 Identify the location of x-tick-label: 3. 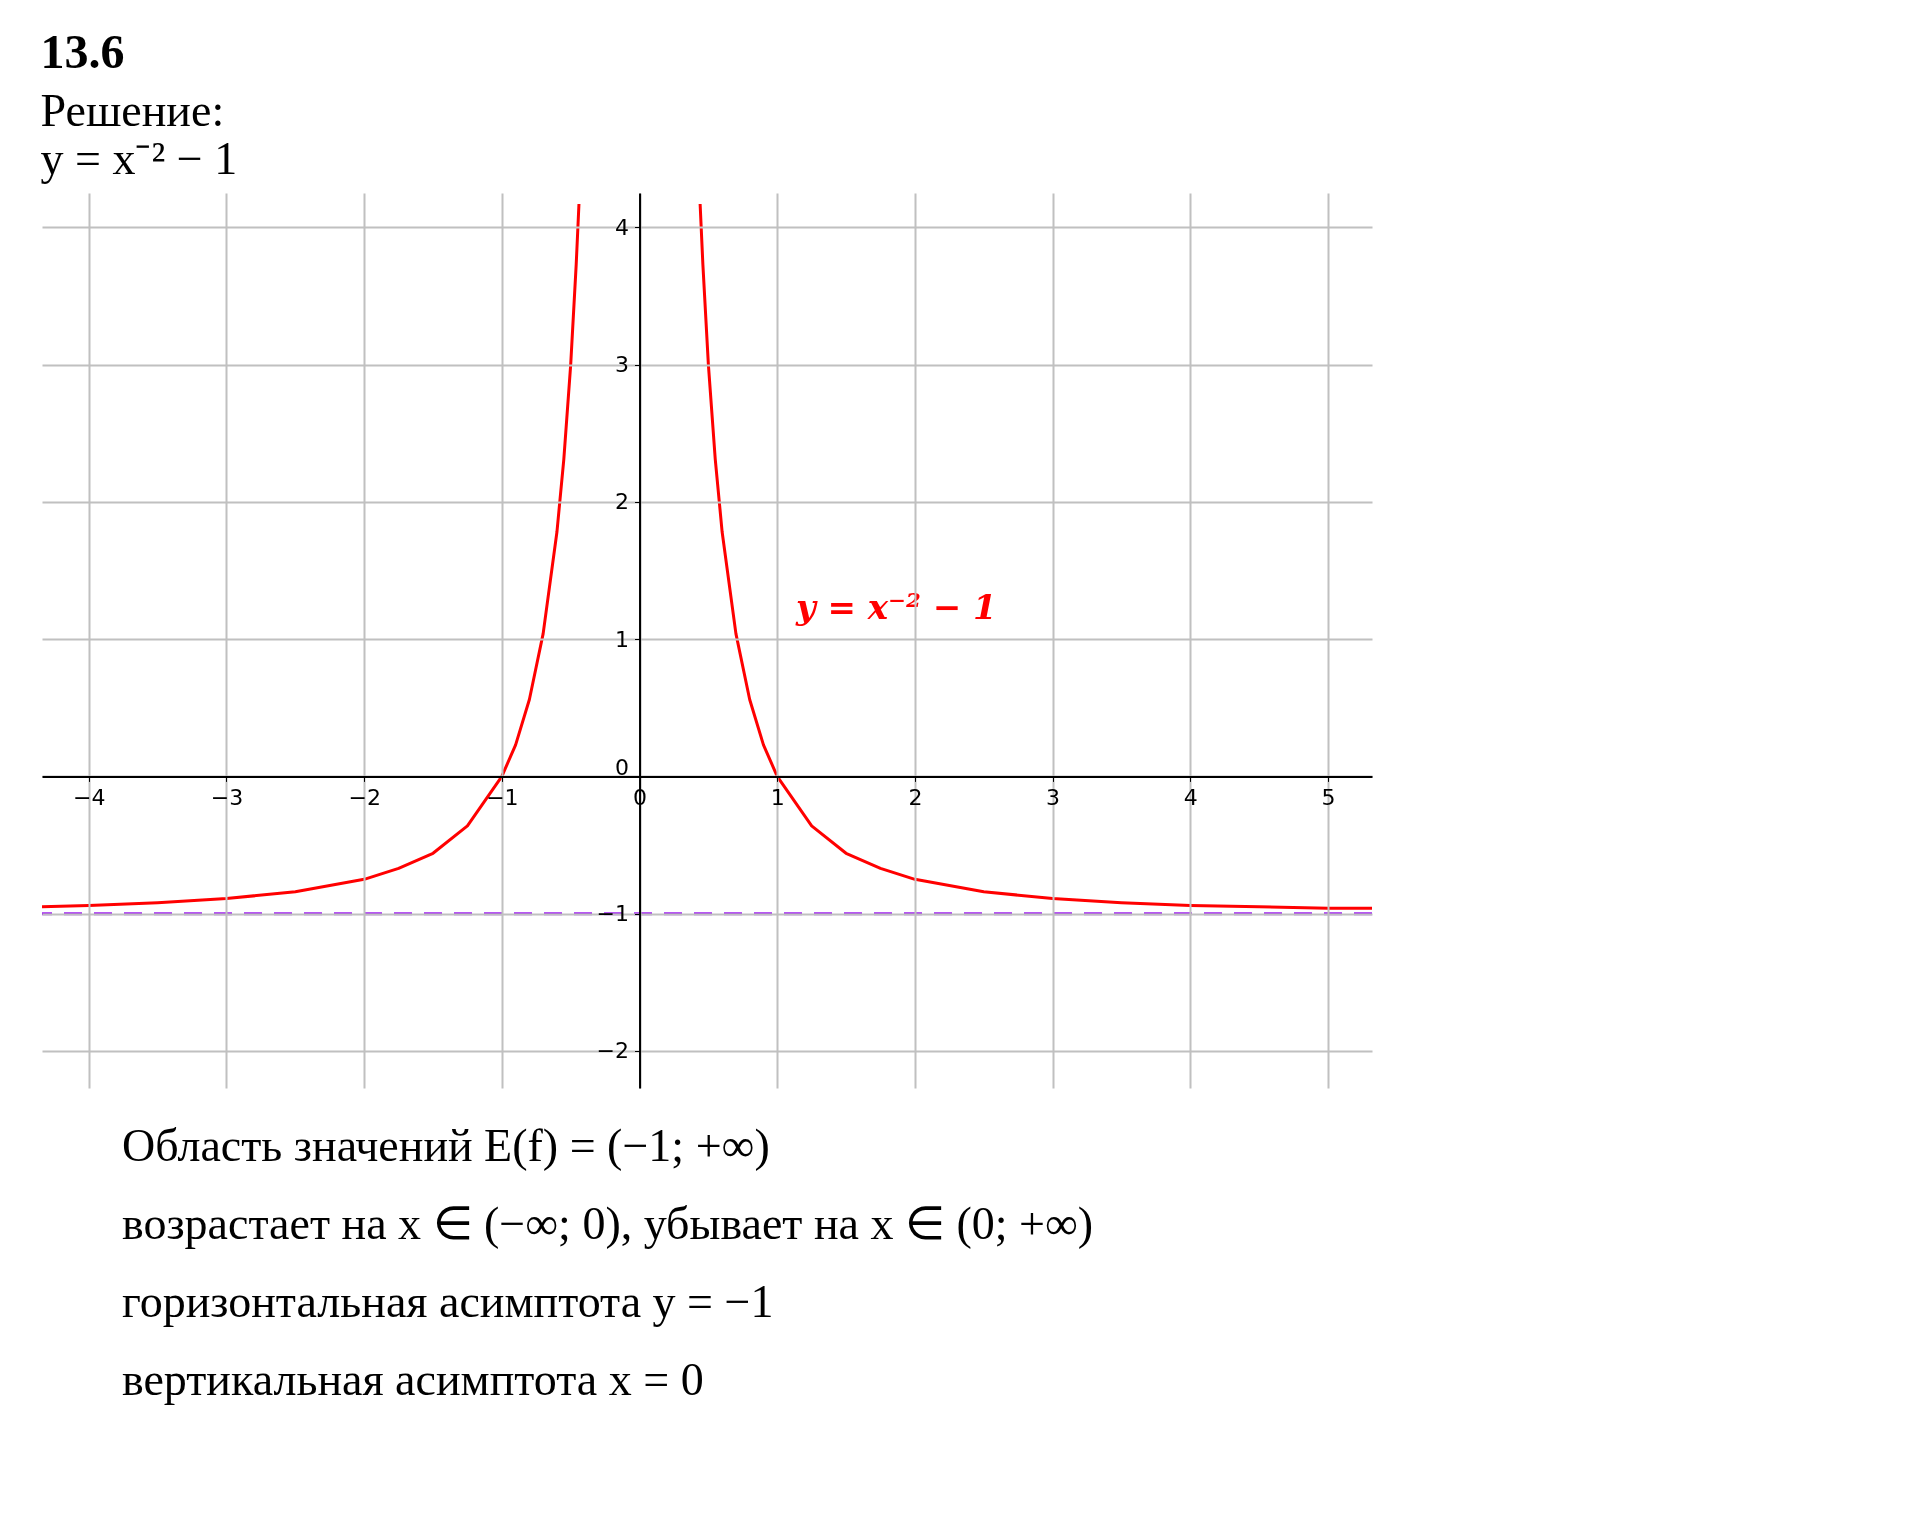
(1053, 797).